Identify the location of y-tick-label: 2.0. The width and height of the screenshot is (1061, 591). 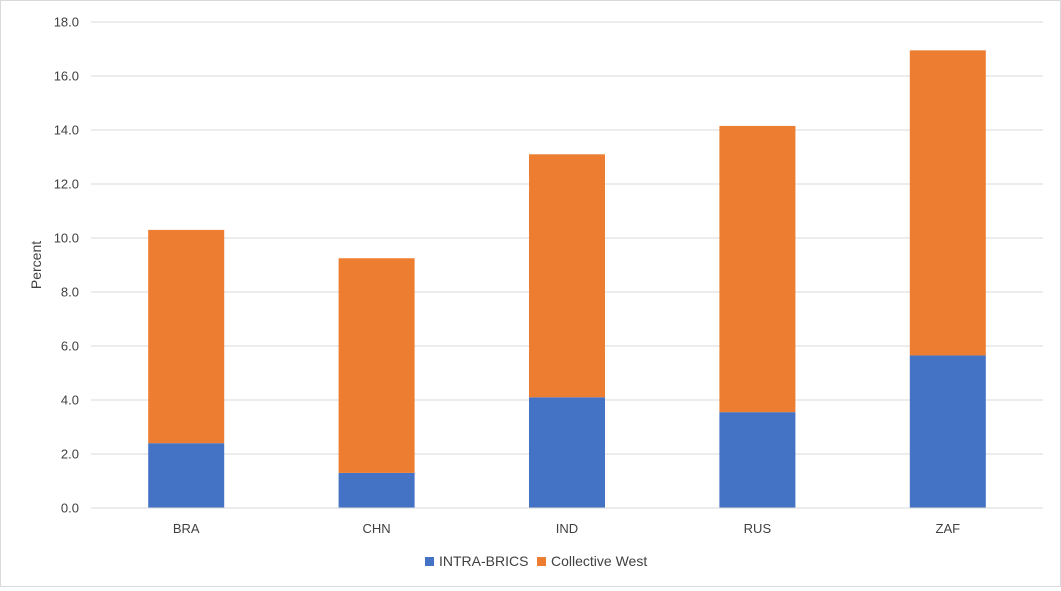
(70, 454).